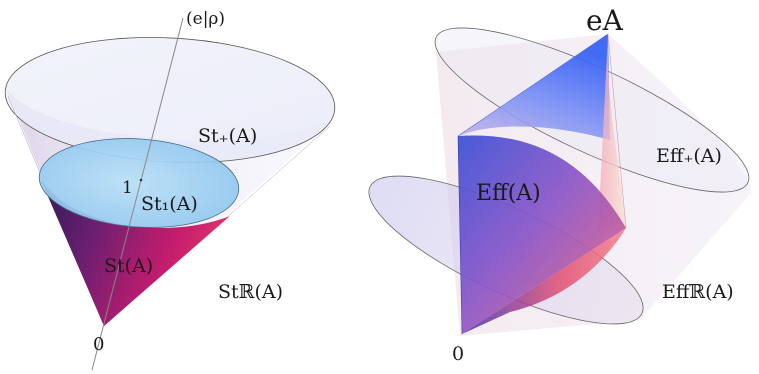 This screenshot has height=374, width=759. Describe the element at coordinates (139, 183) in the screenshot. I see `normalized-states-slice` at that location.